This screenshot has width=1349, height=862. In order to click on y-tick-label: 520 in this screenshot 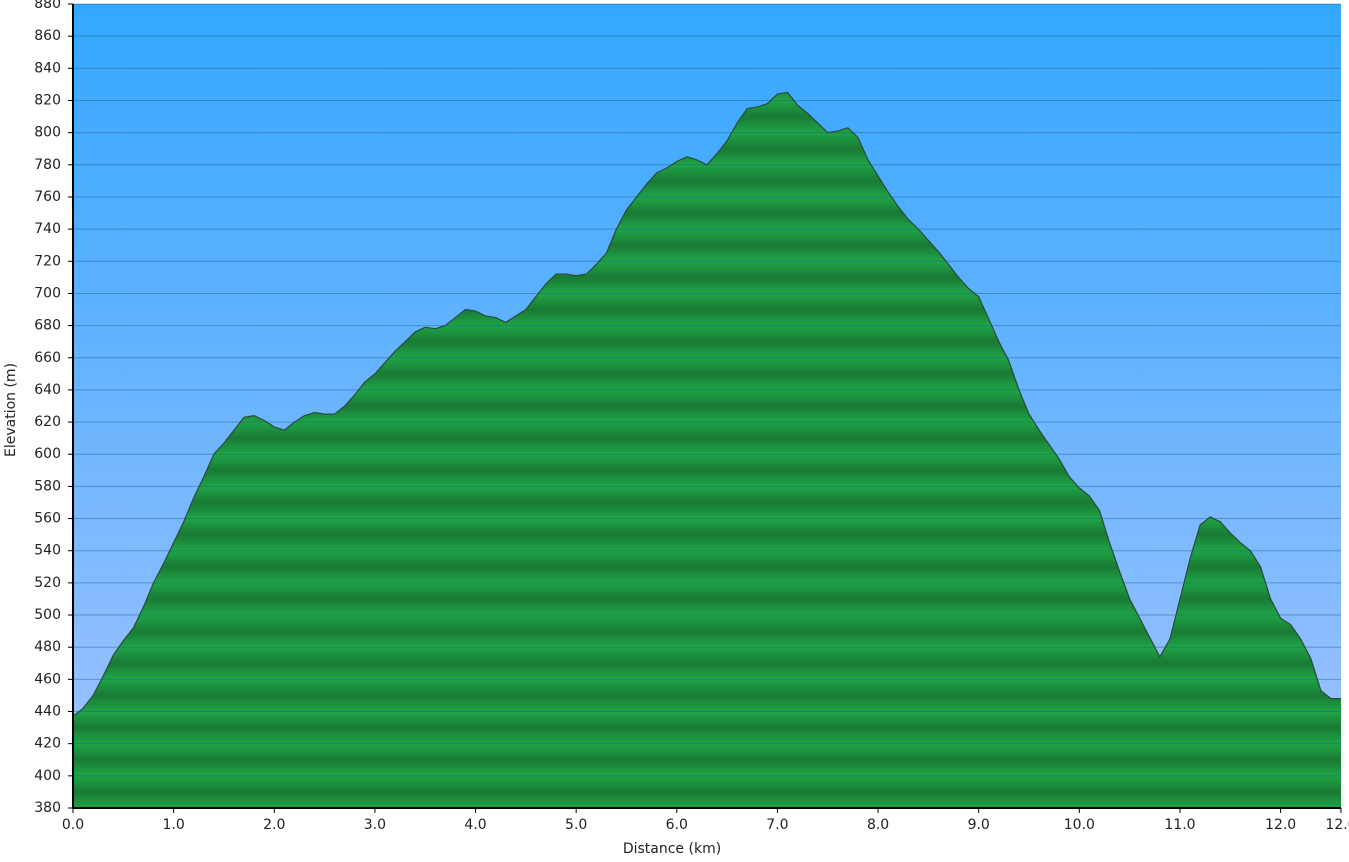, I will do `click(47, 583)`.